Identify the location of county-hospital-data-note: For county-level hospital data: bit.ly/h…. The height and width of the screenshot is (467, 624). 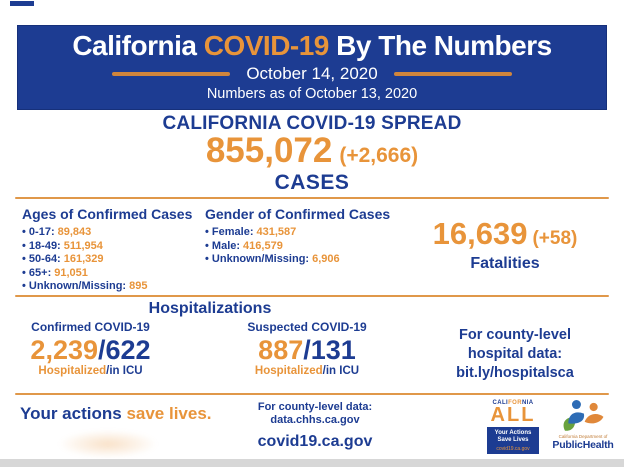
(515, 354).